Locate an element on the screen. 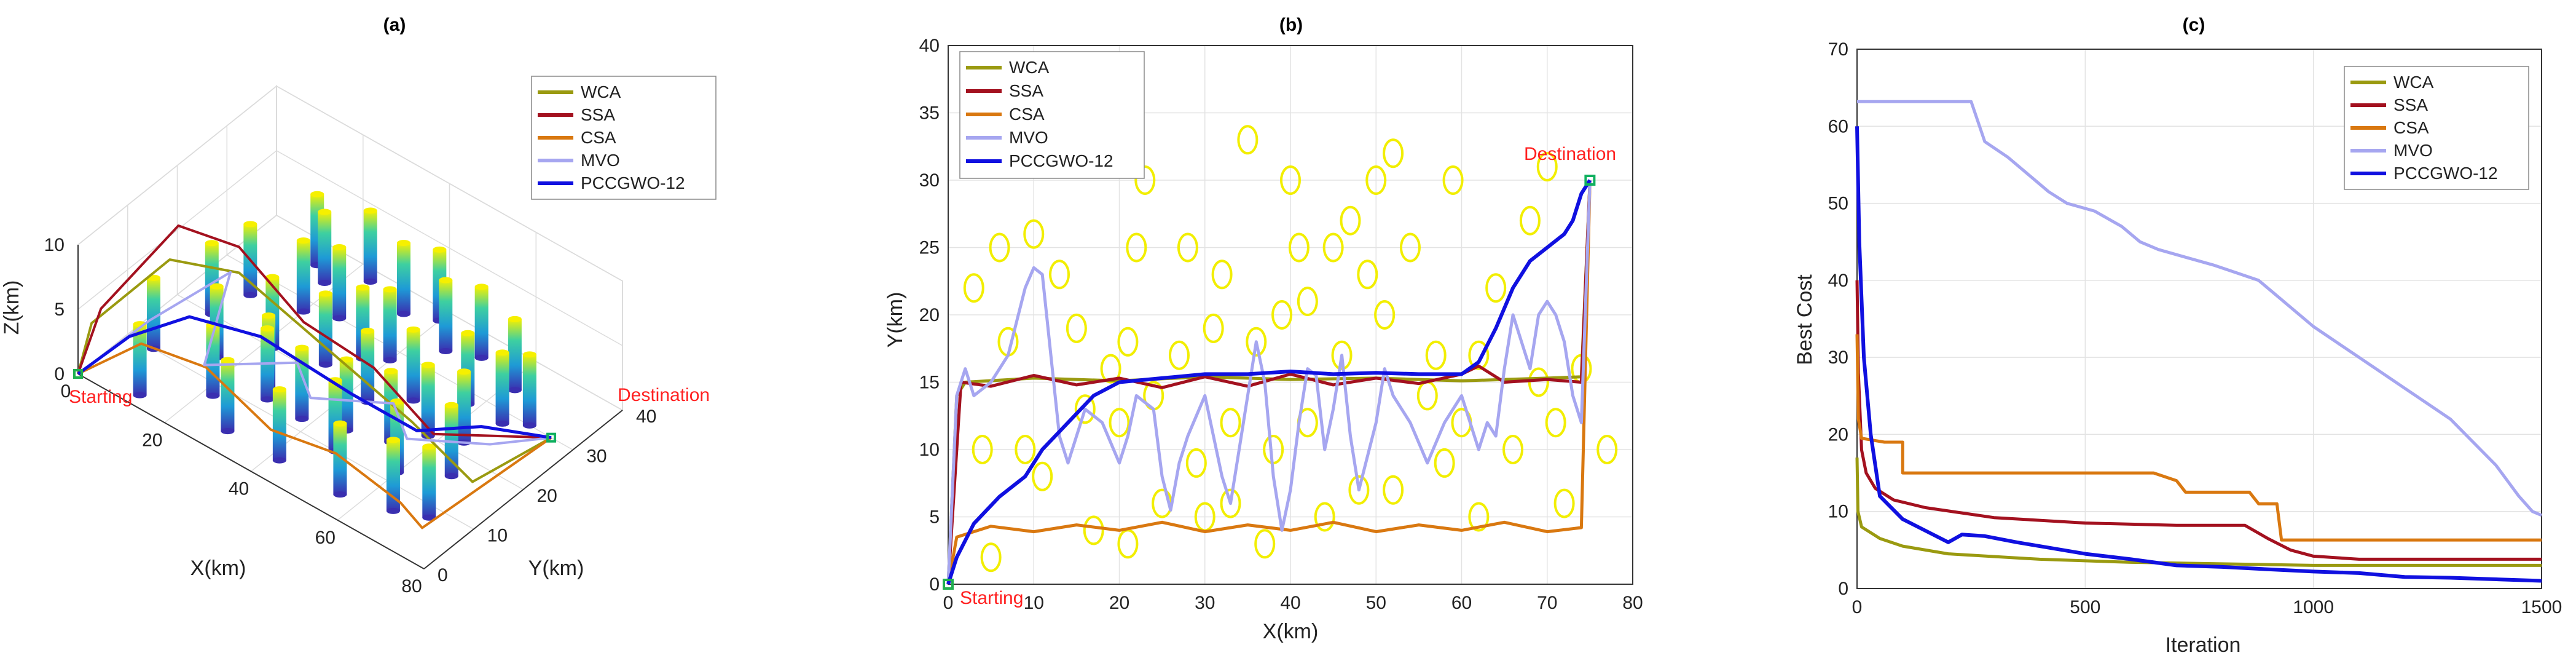 The image size is (2576, 666). y-tick-label: 30 is located at coordinates (1838, 358).